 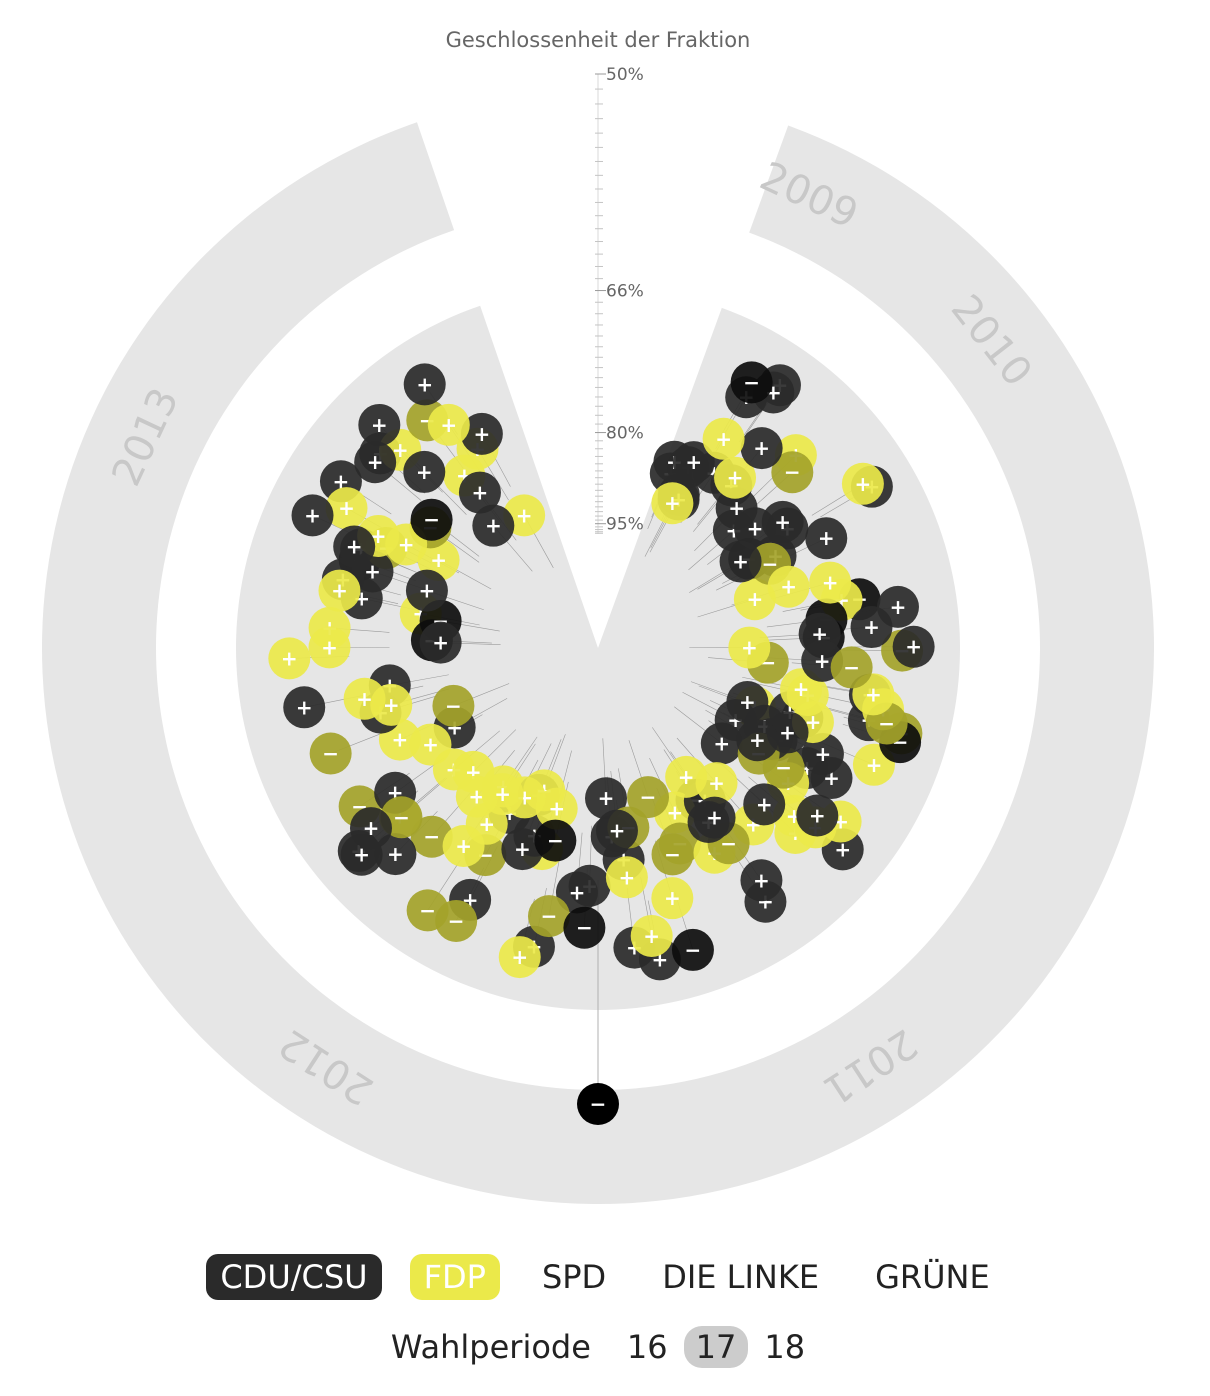 What do you see at coordinates (741, 1277) in the screenshot?
I see `party-button-die-linke: DIE LINKE` at bounding box center [741, 1277].